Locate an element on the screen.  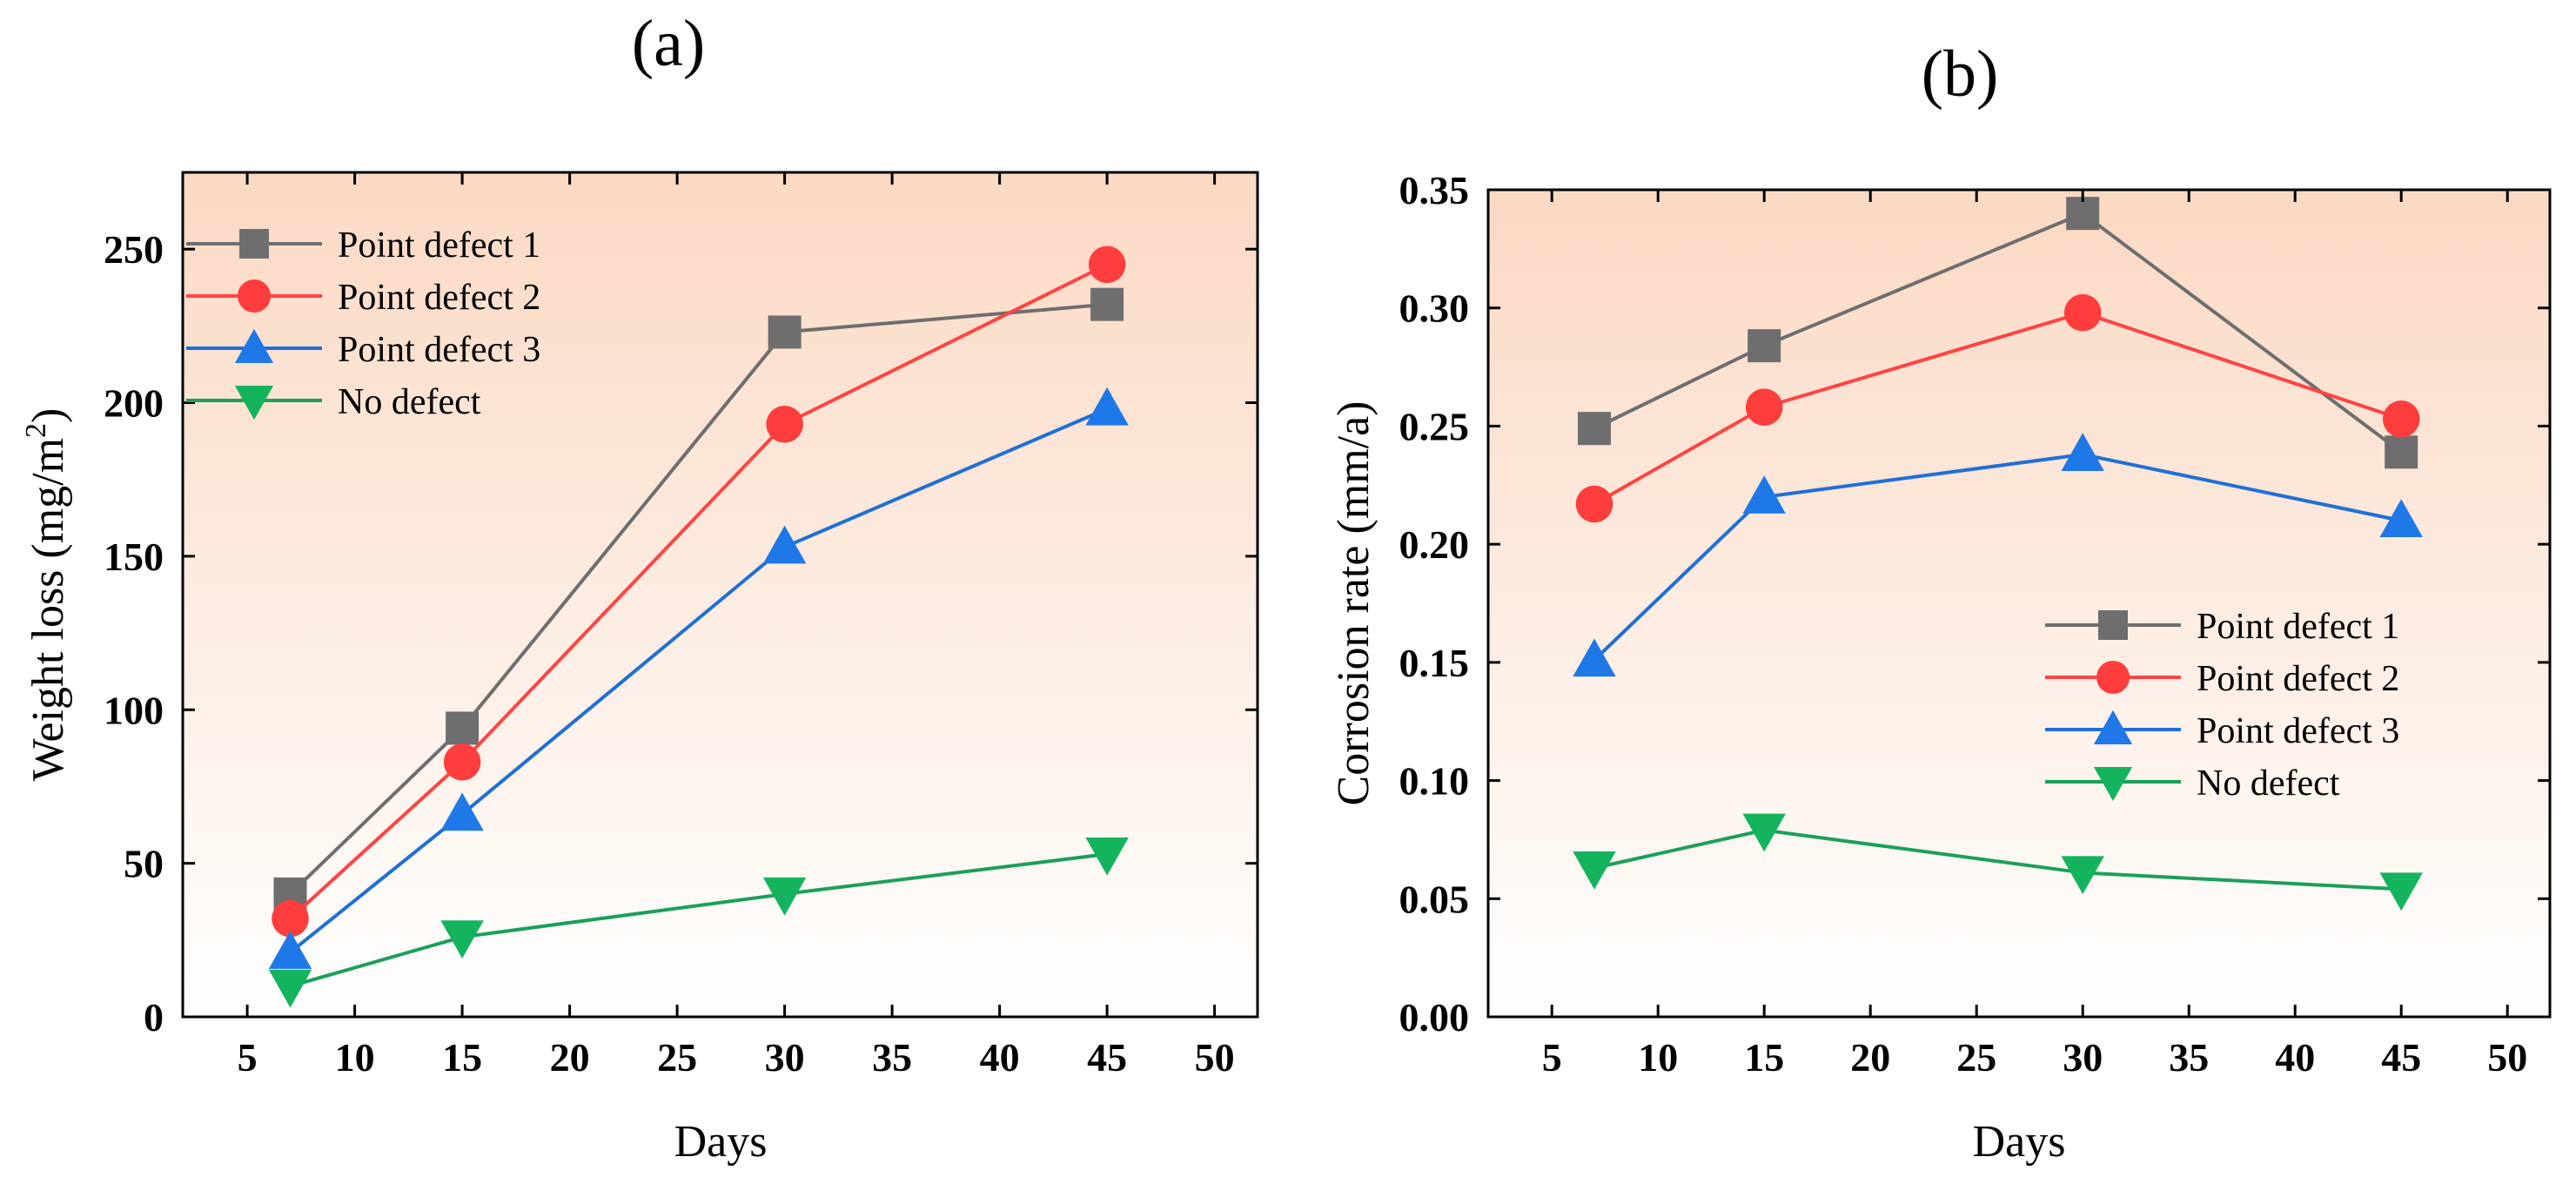
legend-item-a-1: Point defect 2 is located at coordinates (363, 298).